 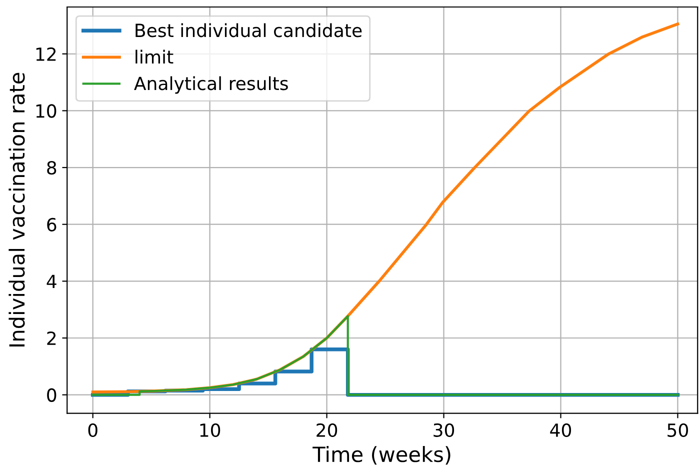 What do you see at coordinates (561, 430) in the screenshot?
I see `x-tick-label: 40` at bounding box center [561, 430].